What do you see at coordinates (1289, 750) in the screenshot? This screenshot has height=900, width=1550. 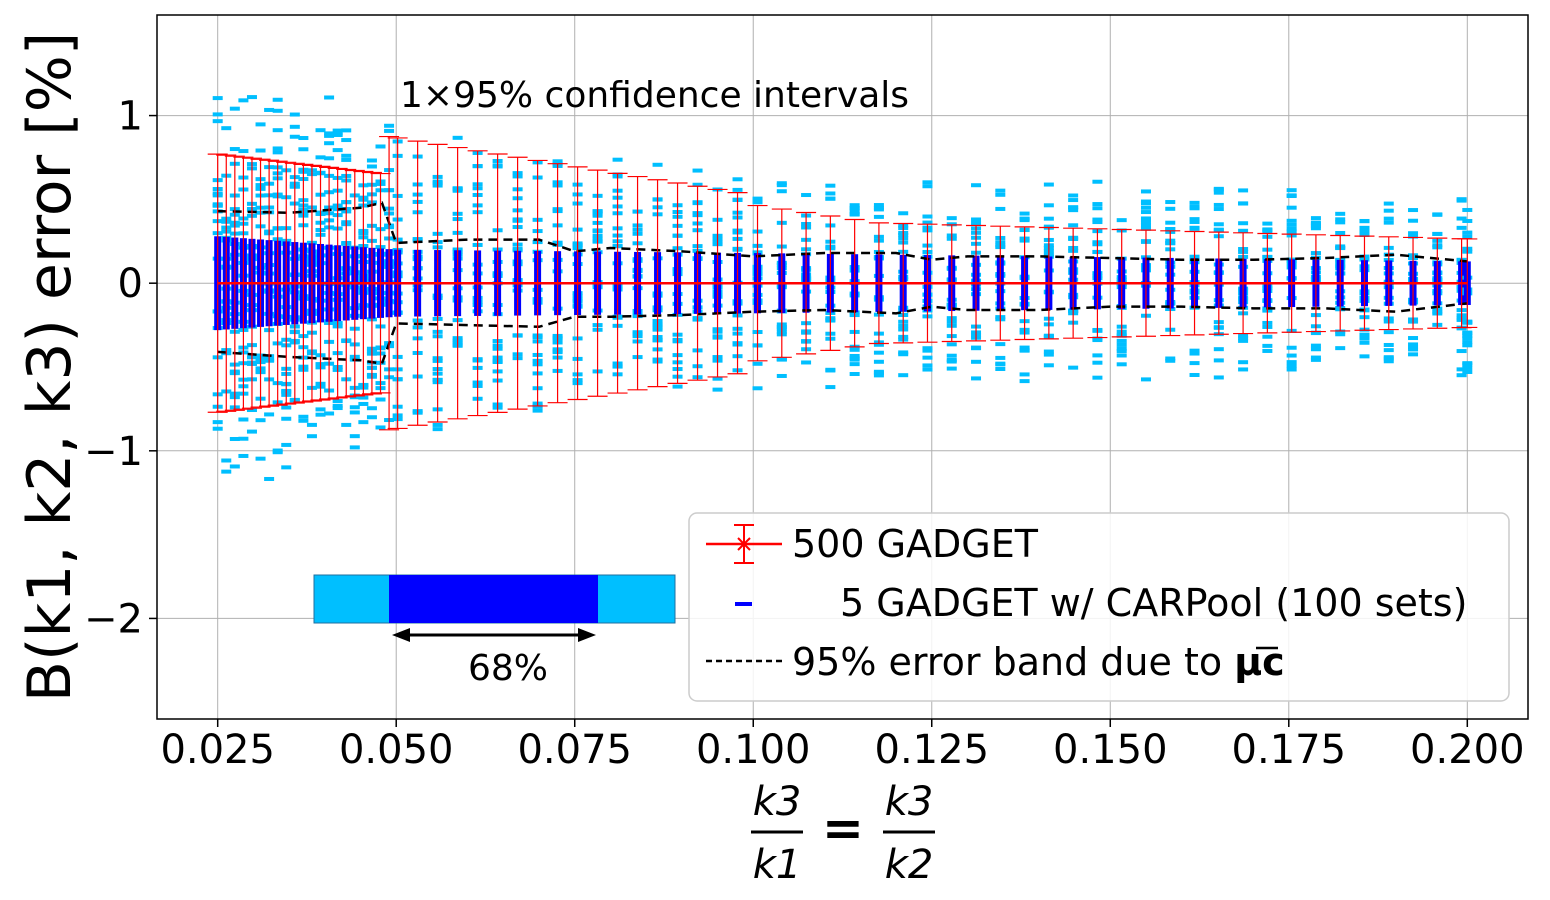 I see `x-tick-label: 0.175` at bounding box center [1289, 750].